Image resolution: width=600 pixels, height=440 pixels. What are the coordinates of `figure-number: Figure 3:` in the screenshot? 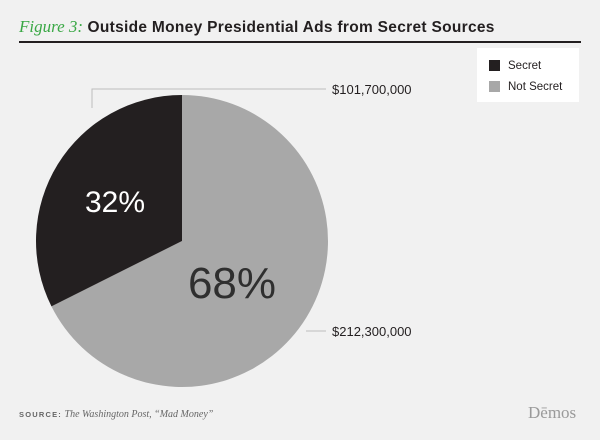 It's located at (51, 26).